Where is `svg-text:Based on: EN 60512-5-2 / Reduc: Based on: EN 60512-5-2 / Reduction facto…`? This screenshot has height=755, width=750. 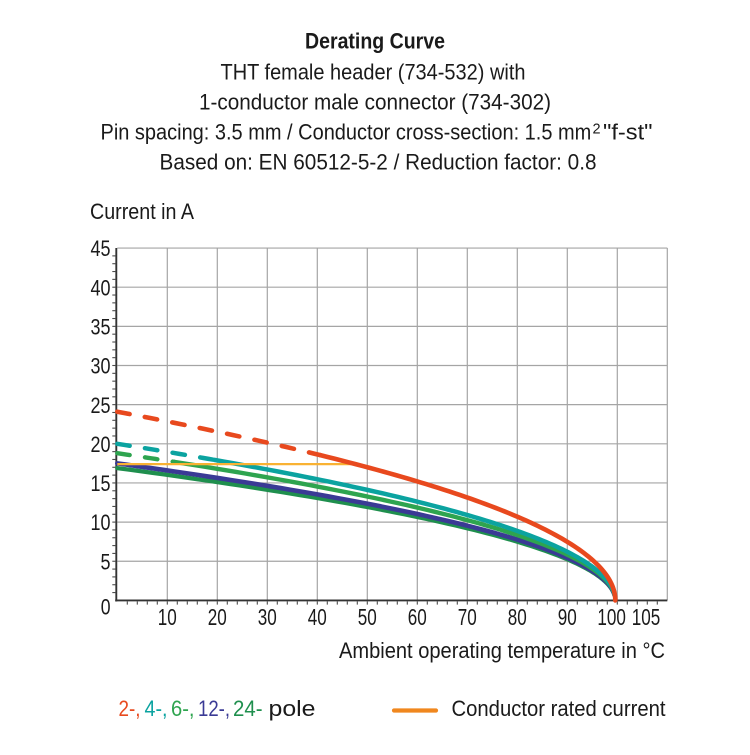
svg-text:Based on: EN 60512-5-2 / Reduc: Based on: EN 60512-5-2 / Reduction facto… is located at coordinates (378, 162).